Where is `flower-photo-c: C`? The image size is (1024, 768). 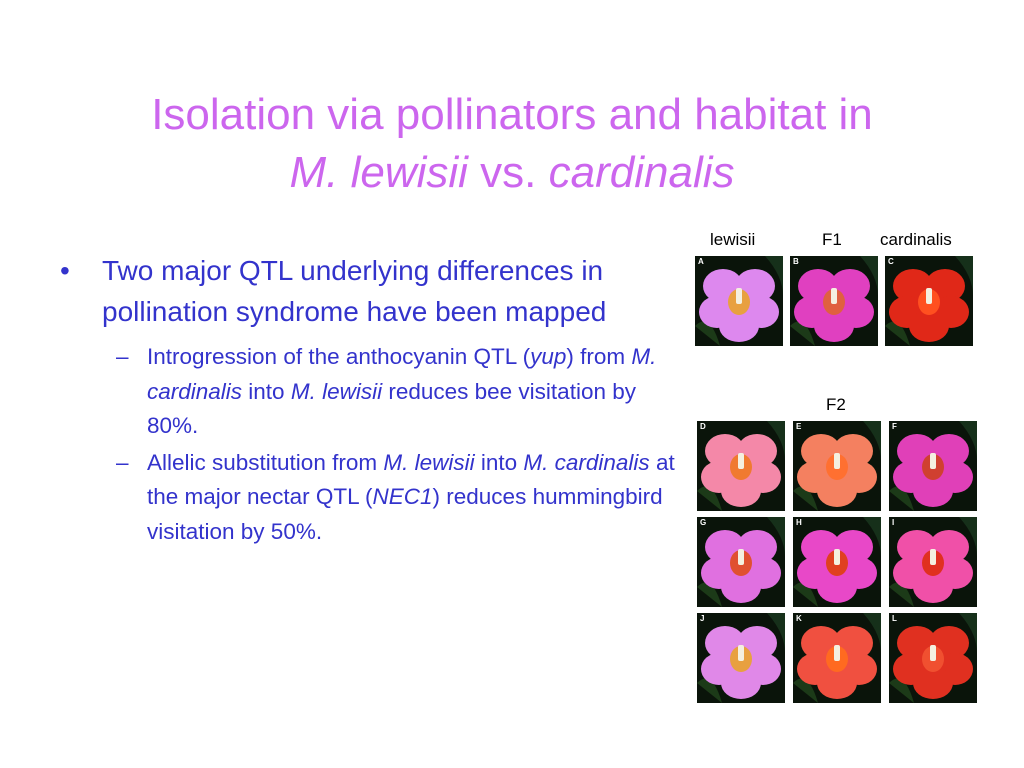
flower-photo-c: C is located at coordinates (931, 302).